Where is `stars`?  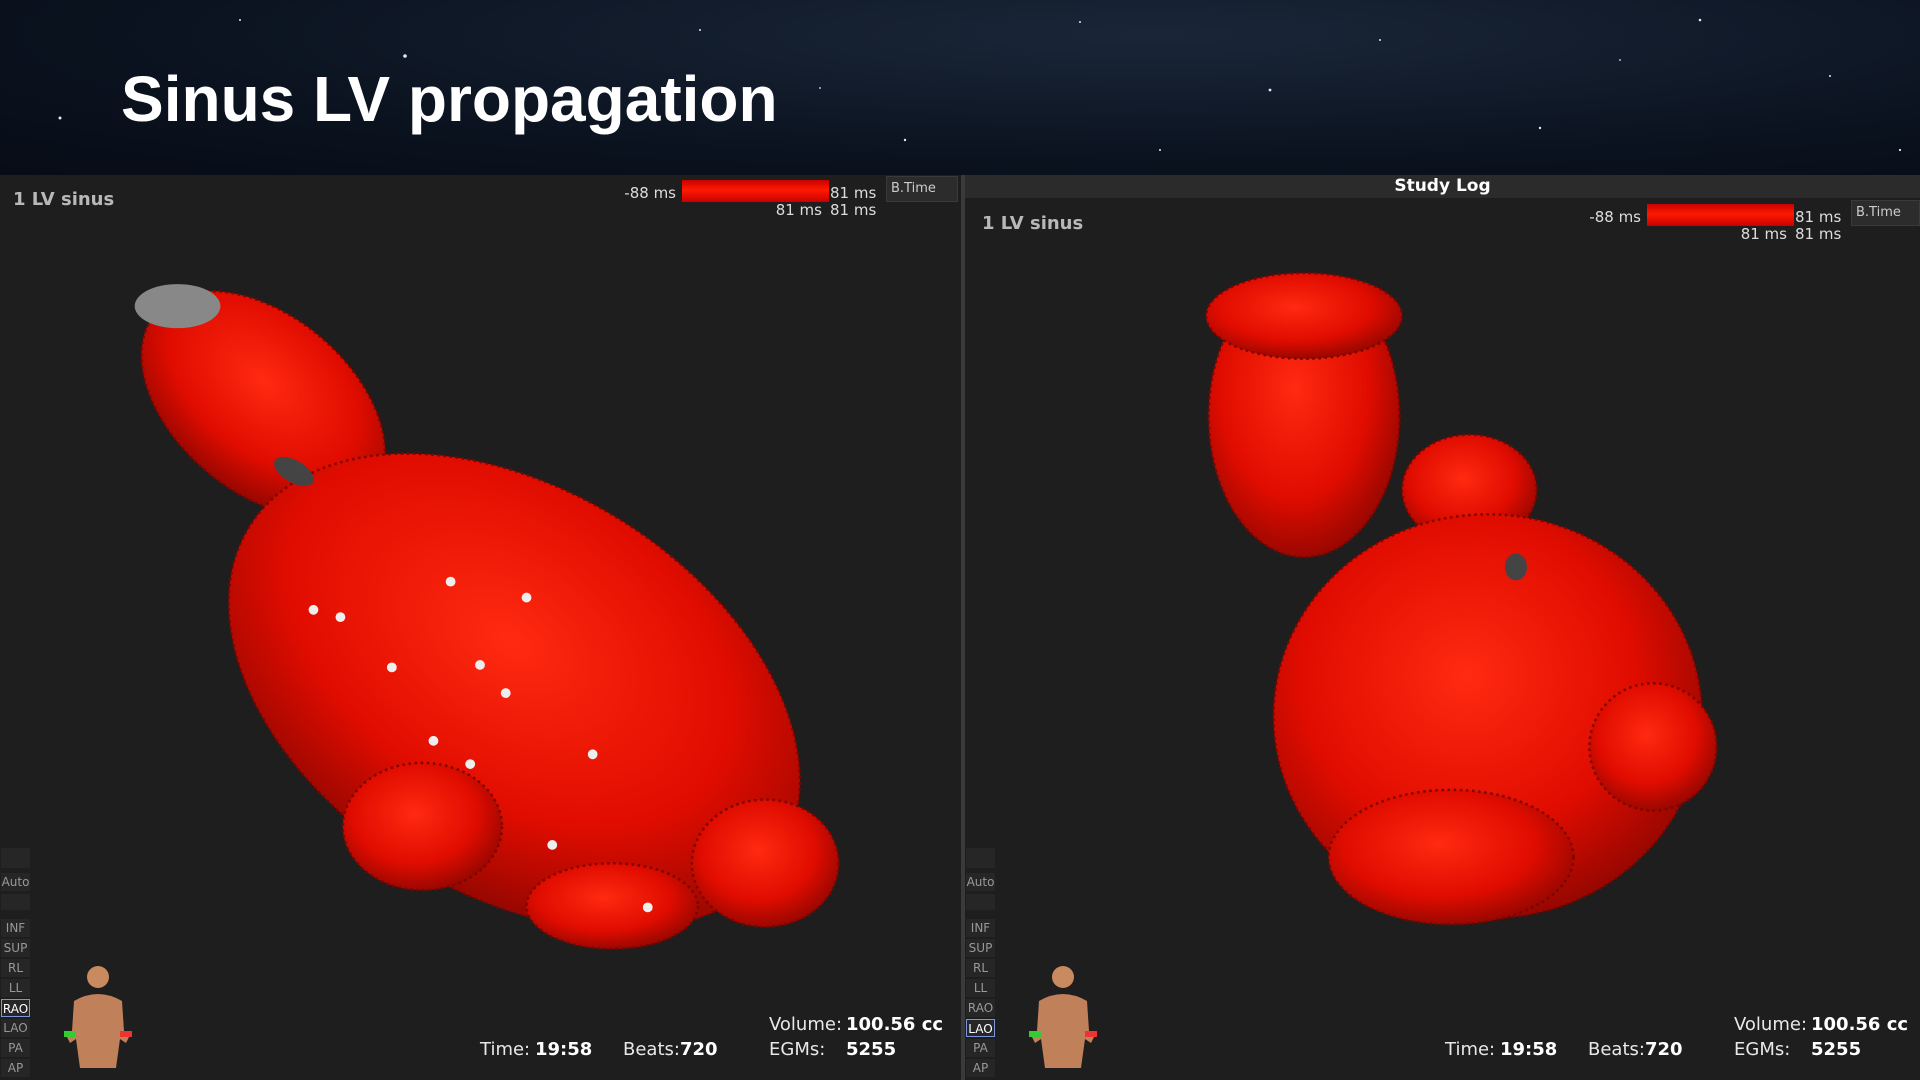
stars is located at coordinates (980, 85).